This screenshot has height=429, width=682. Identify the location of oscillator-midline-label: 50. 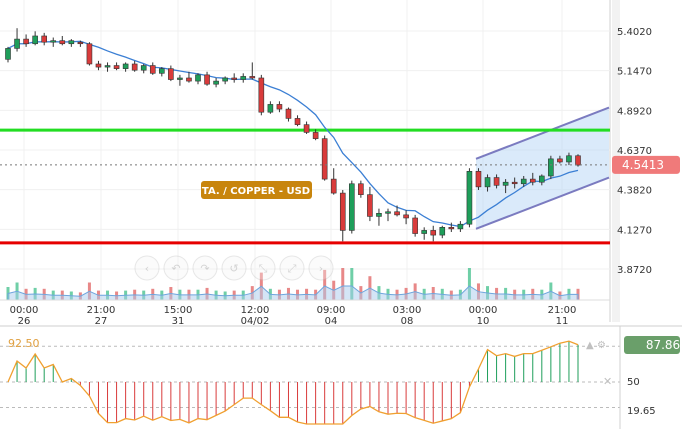
(633, 382).